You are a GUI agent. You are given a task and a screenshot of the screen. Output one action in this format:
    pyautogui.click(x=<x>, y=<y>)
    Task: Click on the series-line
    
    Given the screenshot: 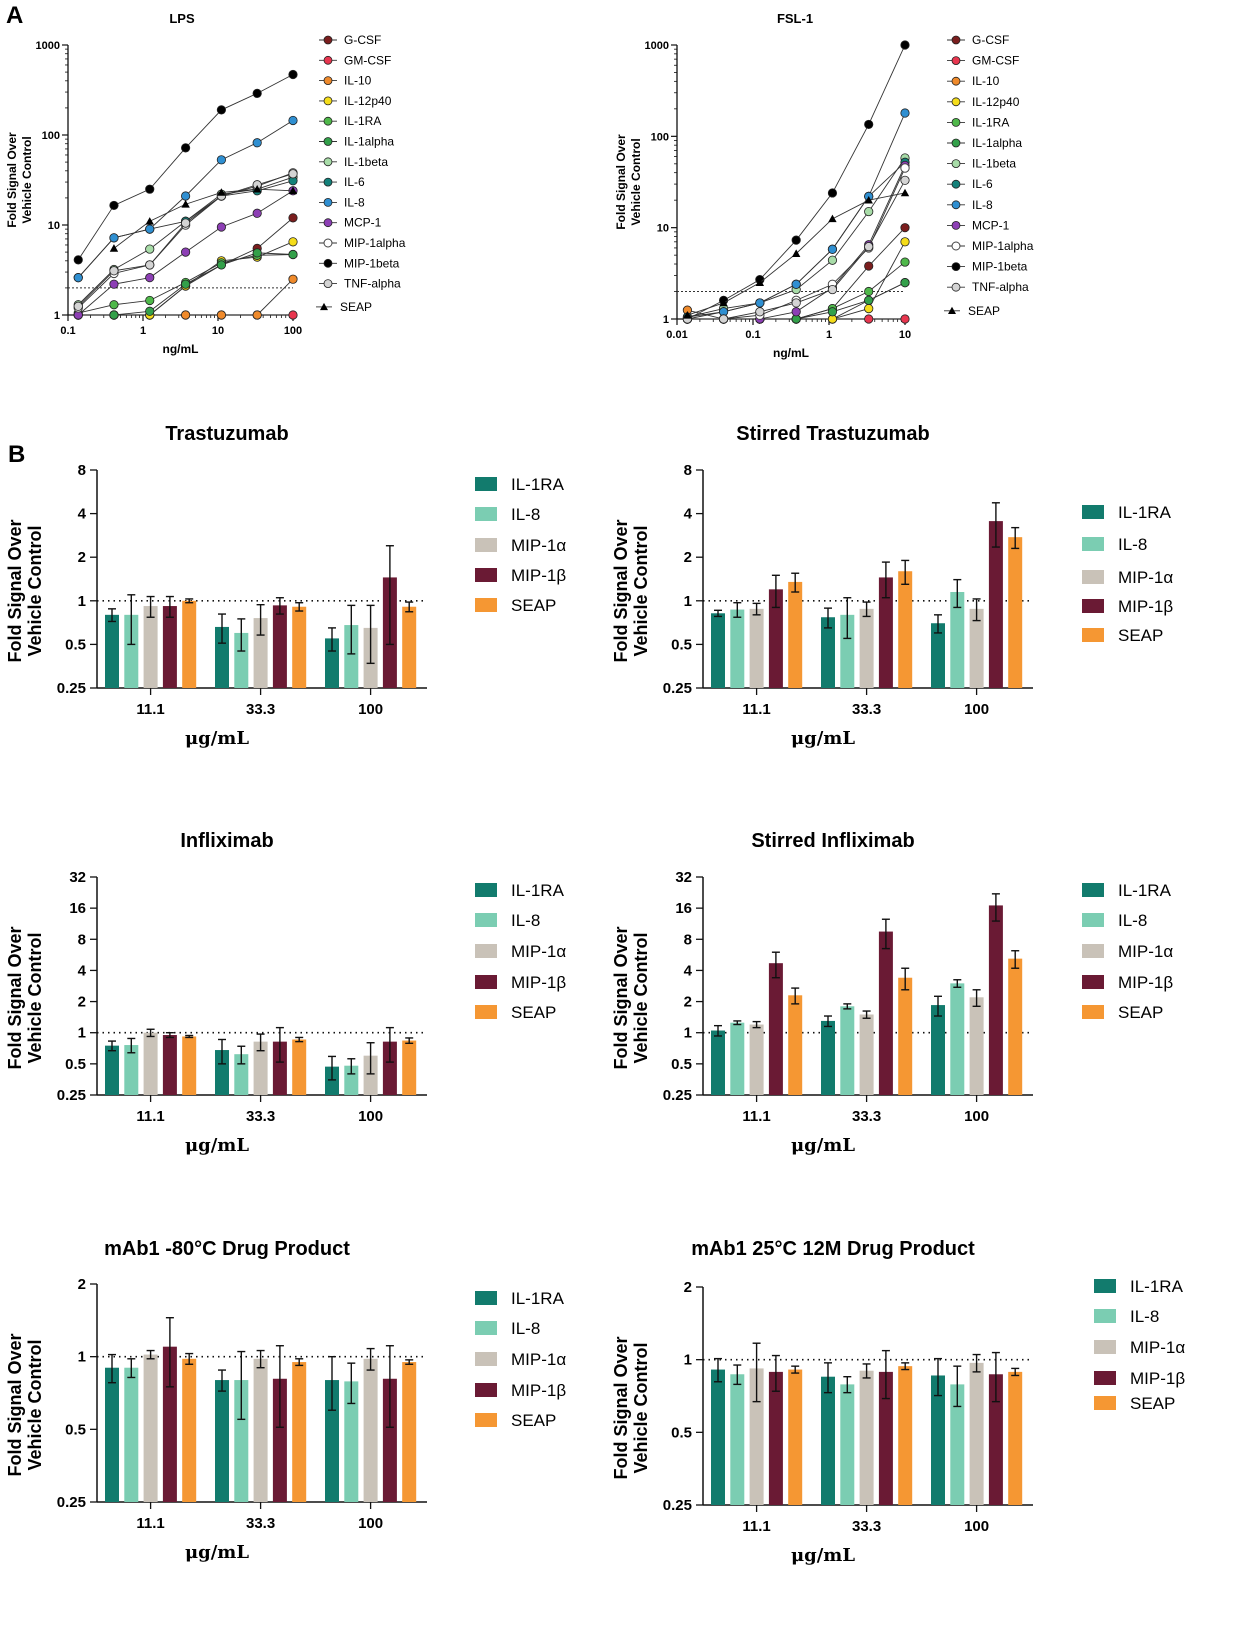 What is the action you would take?
    pyautogui.click(x=203, y=218)
    